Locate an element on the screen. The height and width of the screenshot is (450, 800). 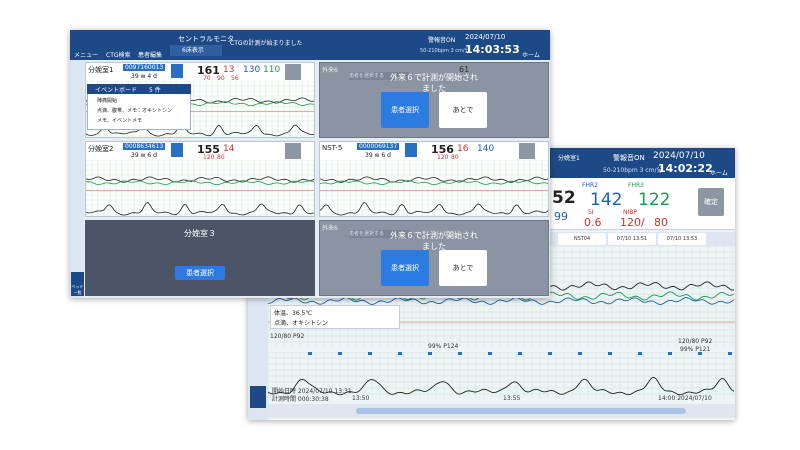
fhr-value: 156 is located at coordinates (442, 149).